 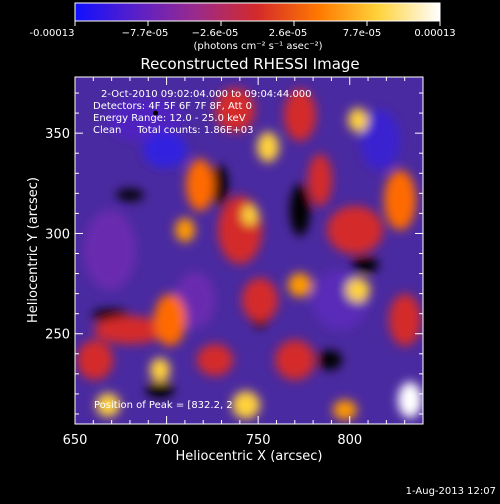 I want to click on annotation-energy-range: Energy Range: 12.0 - 25.0 keV, so click(x=169, y=118).